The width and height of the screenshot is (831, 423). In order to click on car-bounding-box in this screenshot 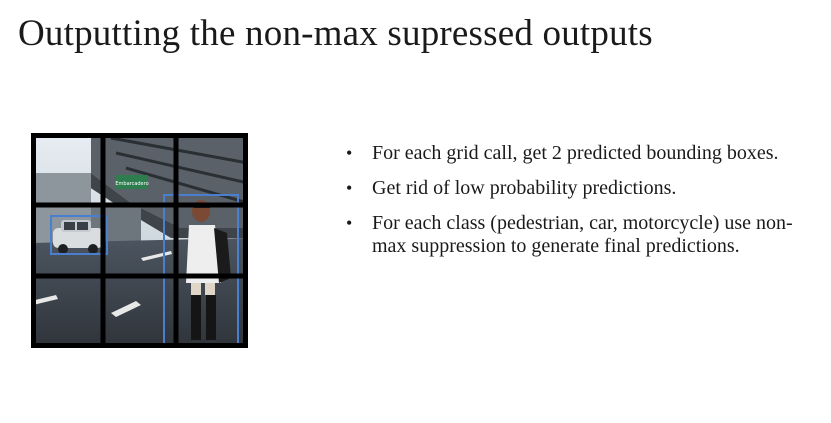, I will do `click(79, 235)`.